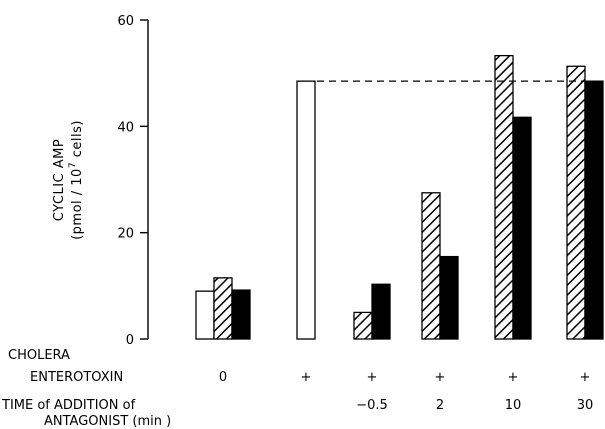 Image resolution: width=605 pixels, height=429 pixels. Describe the element at coordinates (132, 181) in the screenshot. I see `y-axis-ticks: 0 20 40 60` at that location.